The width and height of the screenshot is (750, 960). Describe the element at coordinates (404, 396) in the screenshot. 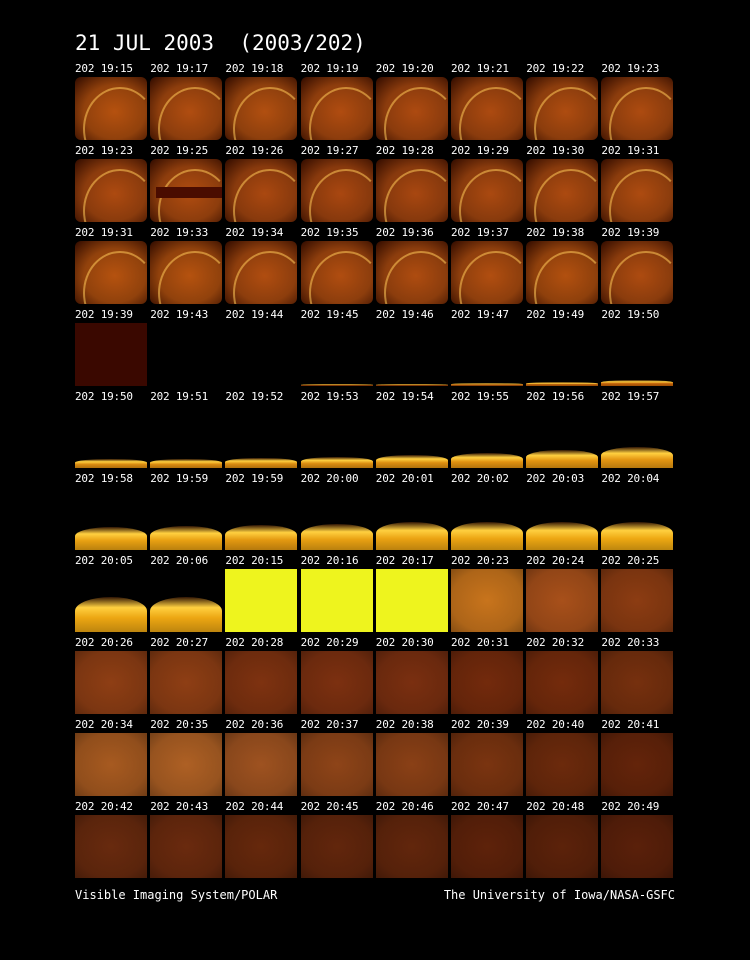

I see `frame-timestamp: 202 19:54` at that location.